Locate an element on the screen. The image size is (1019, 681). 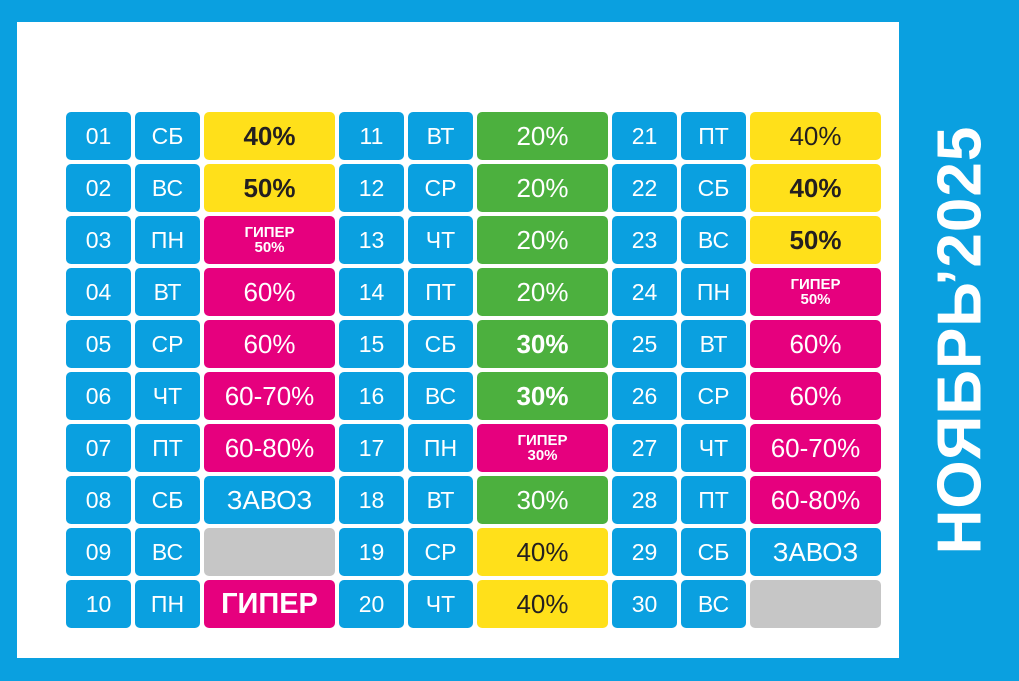
calendar-row: 12 СР 20% is located at coordinates (473, 188).